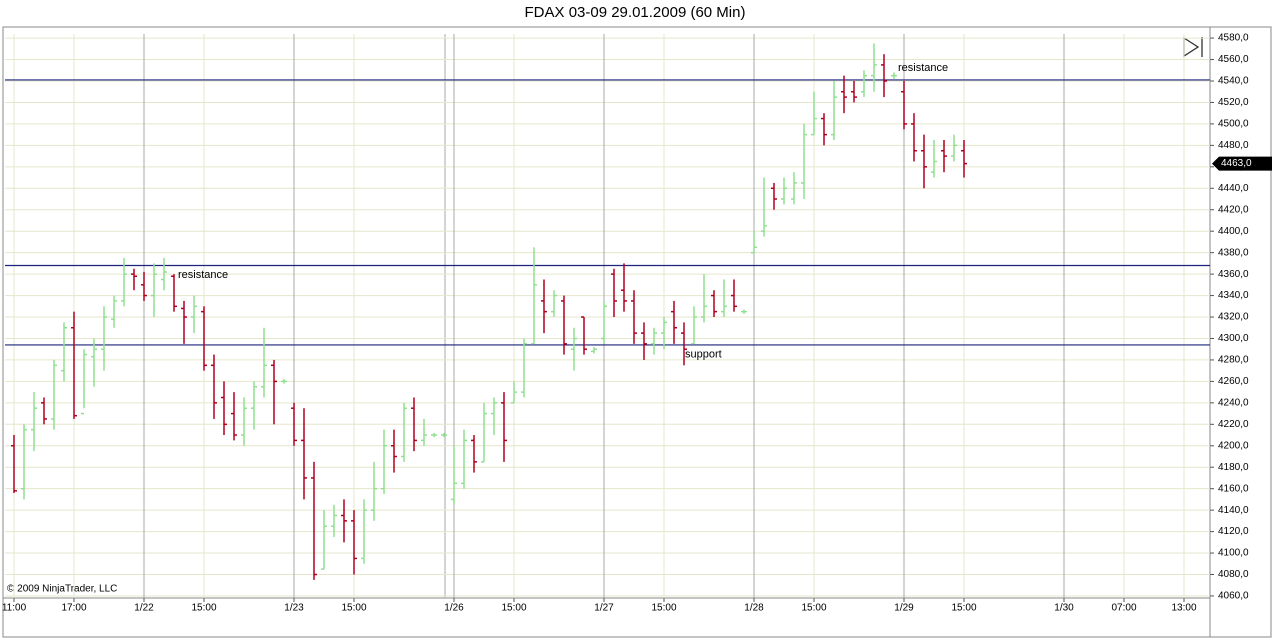  What do you see at coordinates (1233, 188) in the screenshot?
I see `y-tick-label: 4440,0` at bounding box center [1233, 188].